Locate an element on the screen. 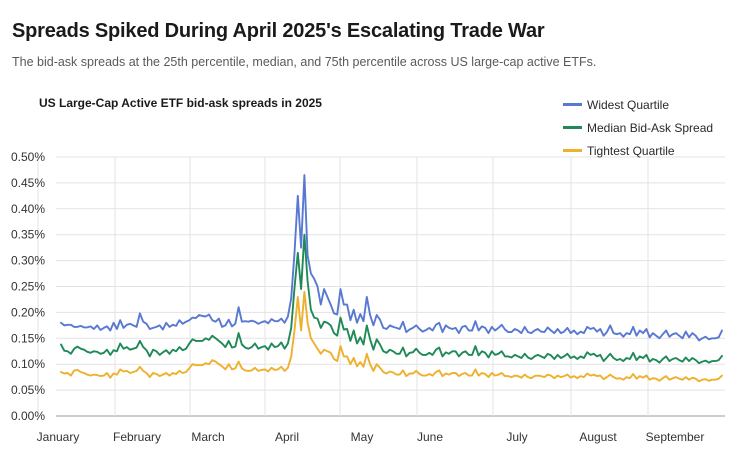  y-tick-label: 0.25% is located at coordinates (28, 287).